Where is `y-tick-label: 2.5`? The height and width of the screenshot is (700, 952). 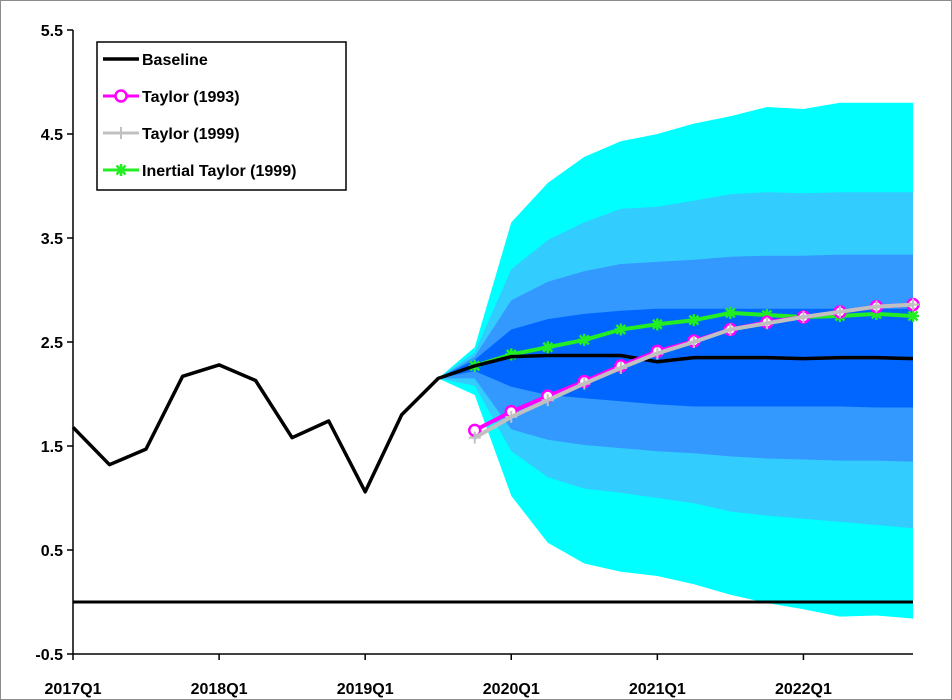
y-tick-label: 2.5 is located at coordinates (52, 343).